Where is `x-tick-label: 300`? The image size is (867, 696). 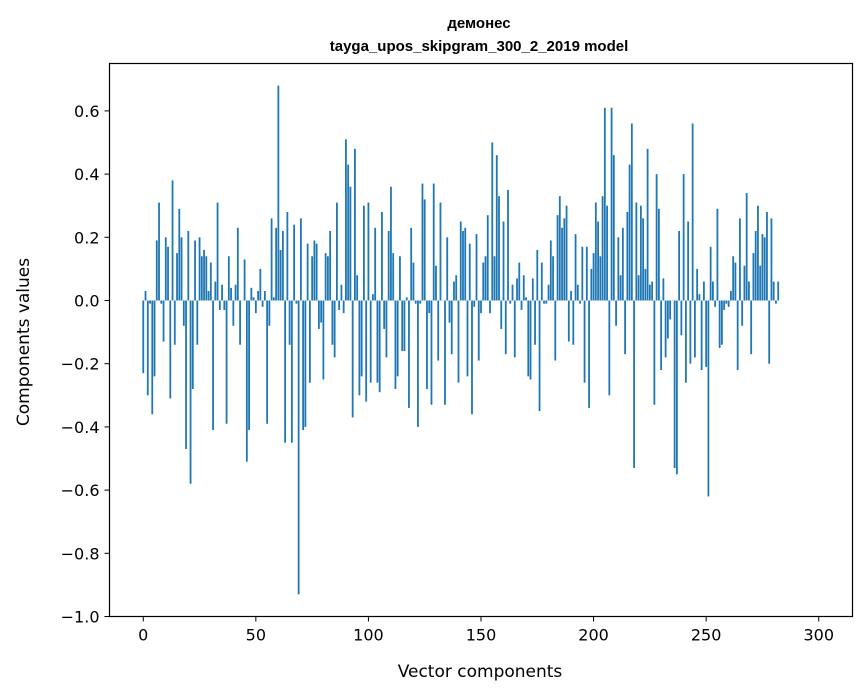 x-tick-label: 300 is located at coordinates (818, 635).